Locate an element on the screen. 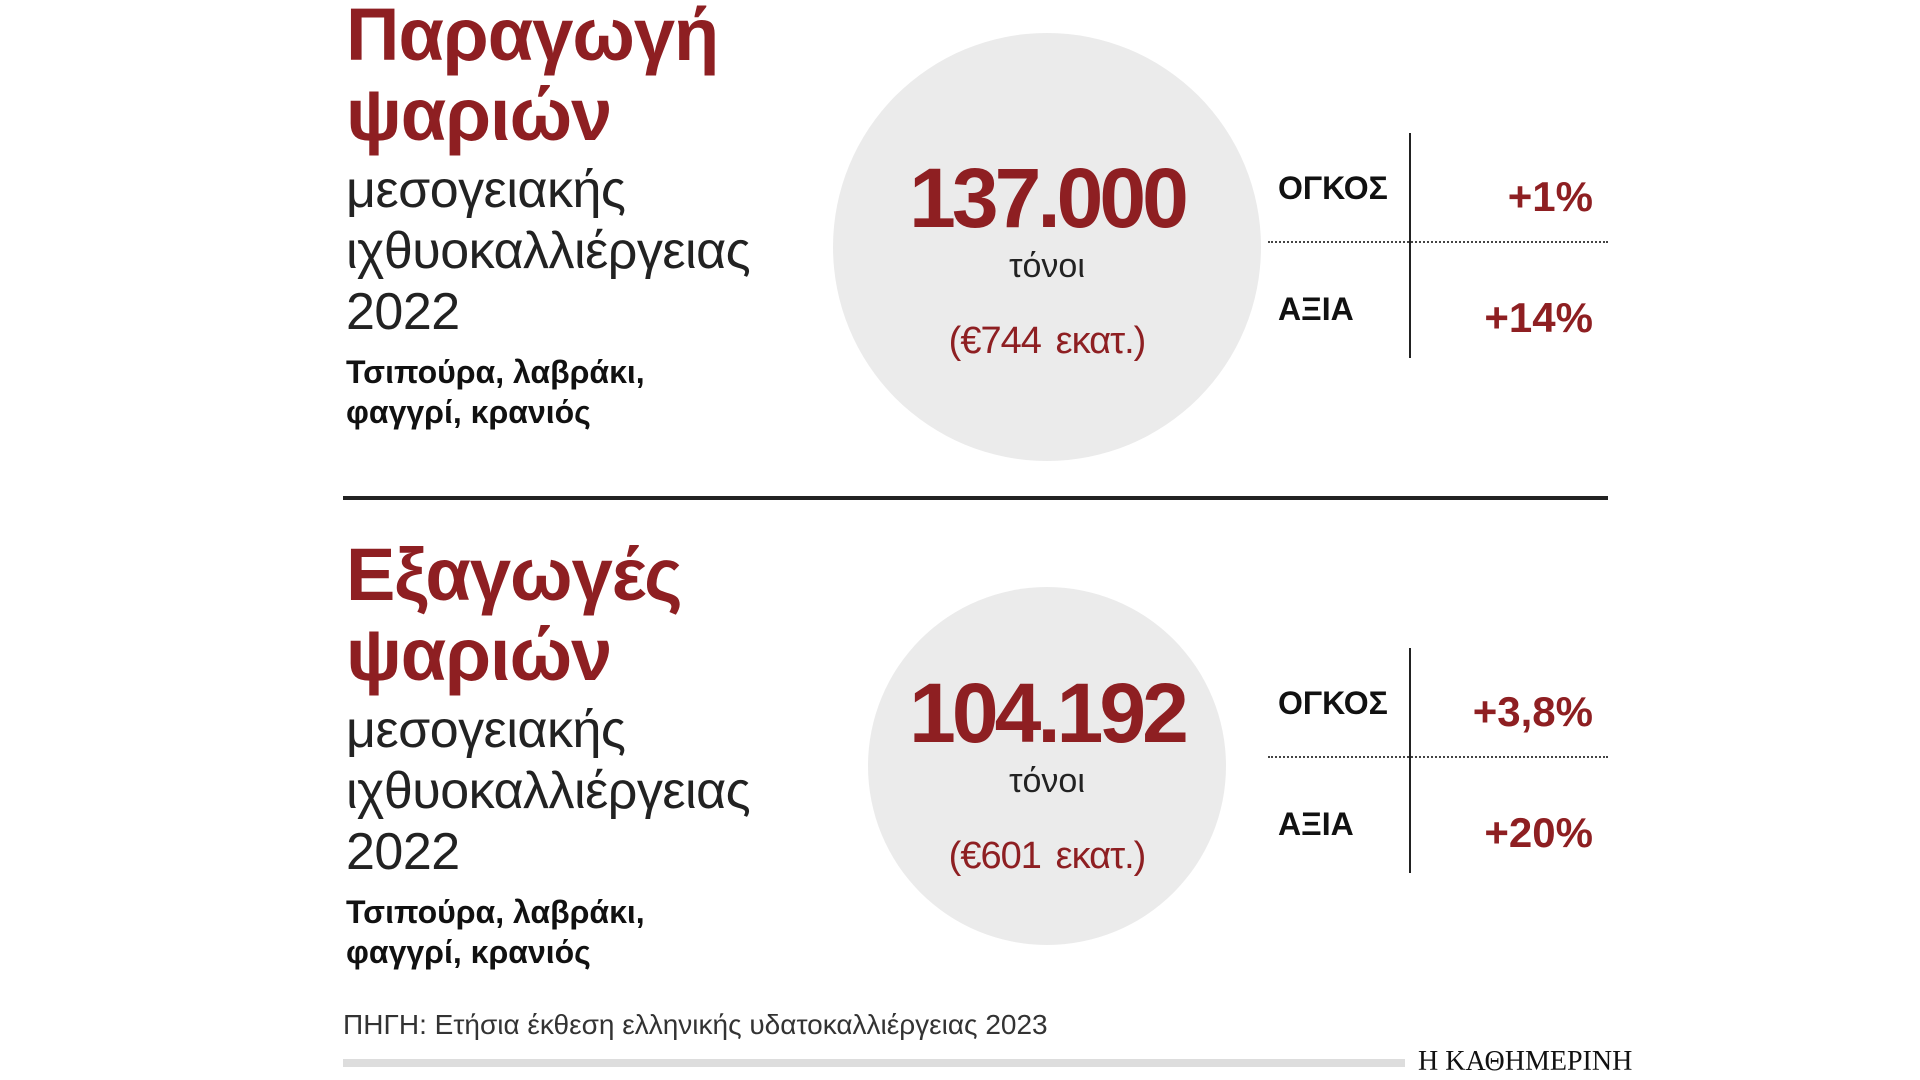 This screenshot has height=1080, width=1920. stat-value: +3,8% is located at coordinates (1506, 703).